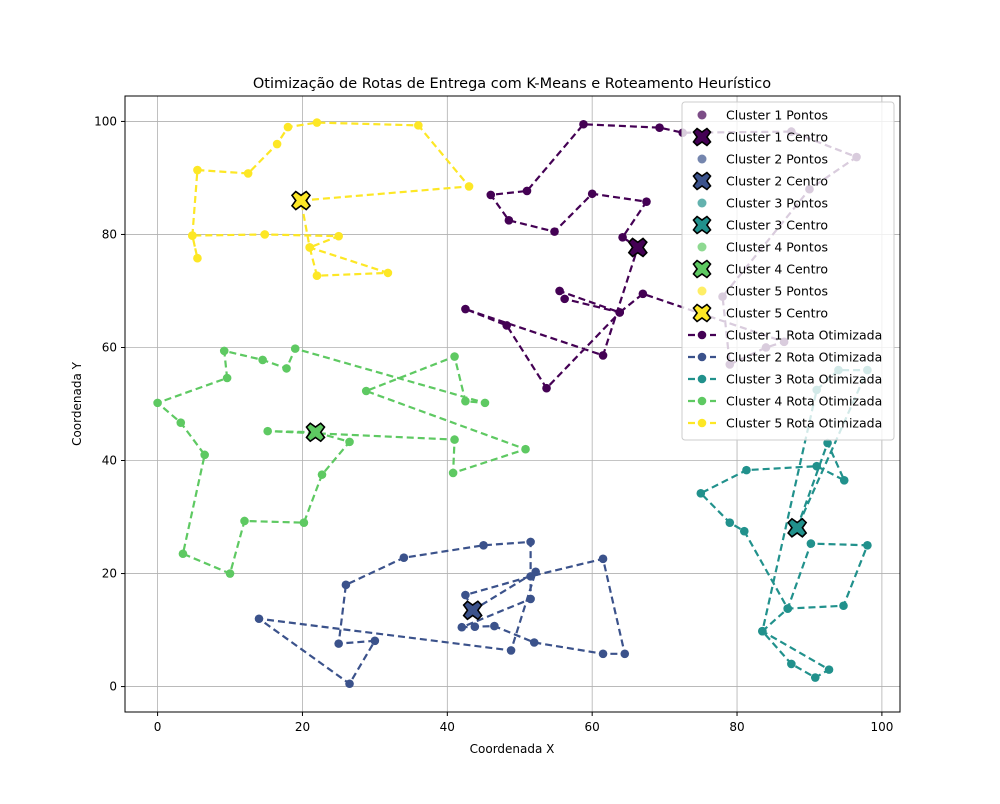  What do you see at coordinates (777, 291) in the screenshot?
I see `legend-entry-label: Cluster 5 Pontos` at bounding box center [777, 291].